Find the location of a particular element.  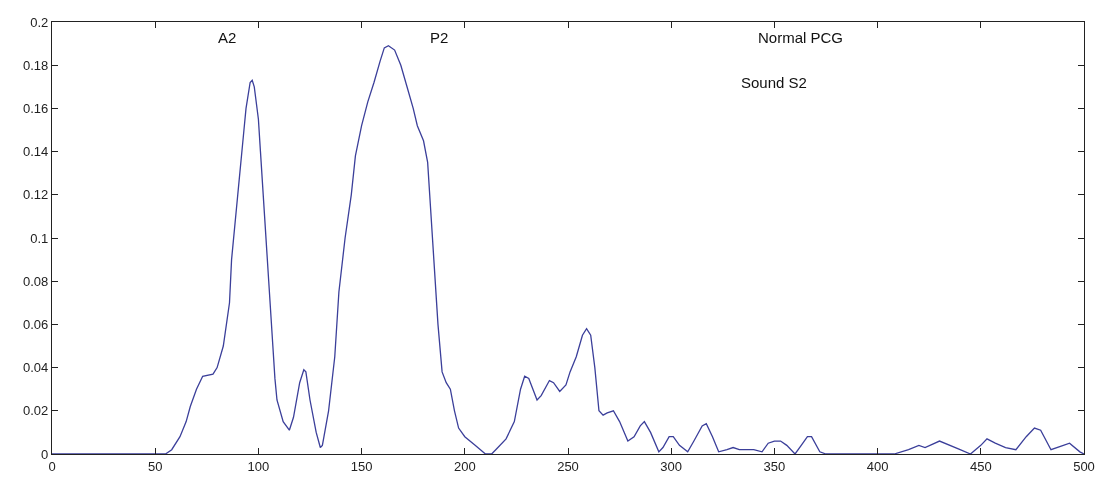

y-tick-label: 0.06 is located at coordinates (35, 324).